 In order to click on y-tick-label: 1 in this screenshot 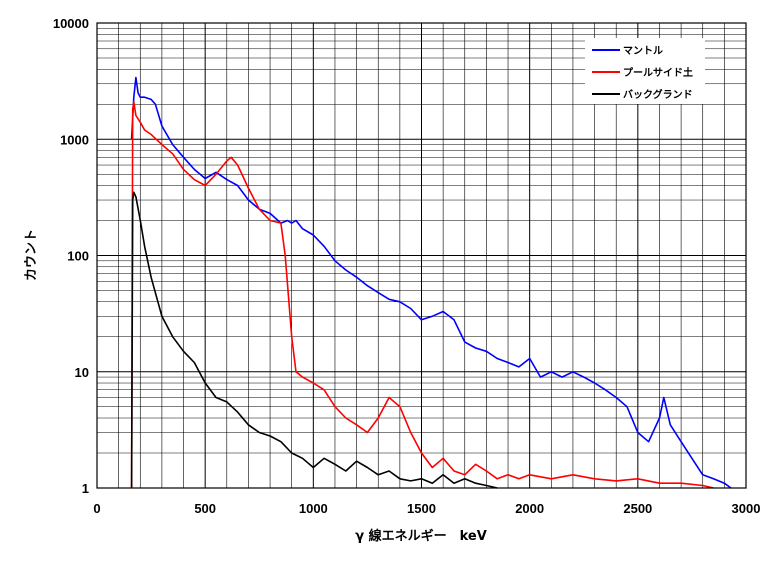, I will do `click(85, 488)`.